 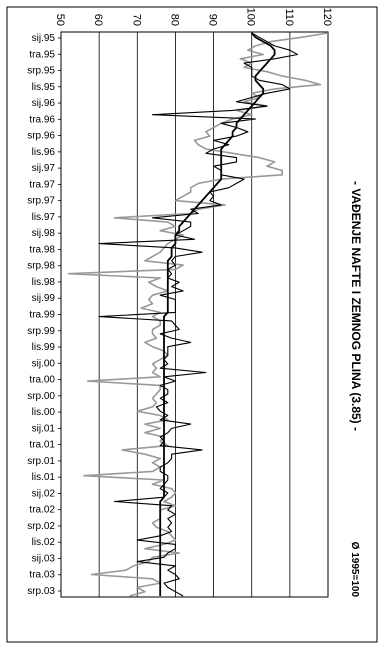 I want to click on x-tick-label: sij.99, so click(x=44, y=298).